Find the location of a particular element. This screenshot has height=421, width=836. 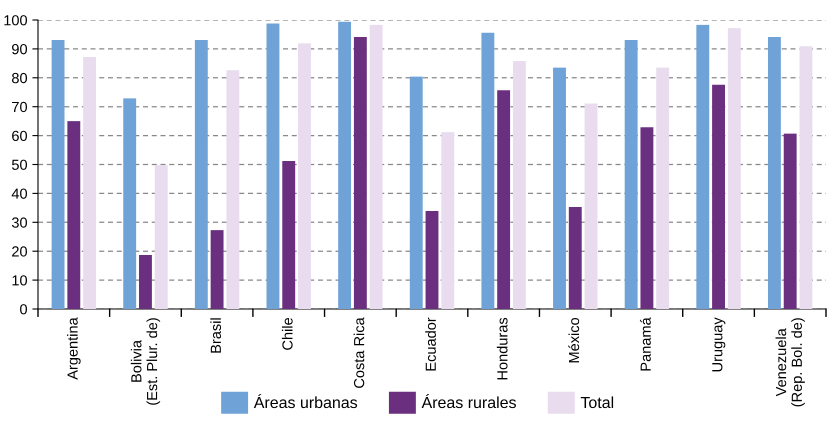

x-tick-label: Costa Rica is located at coordinates (359, 352).